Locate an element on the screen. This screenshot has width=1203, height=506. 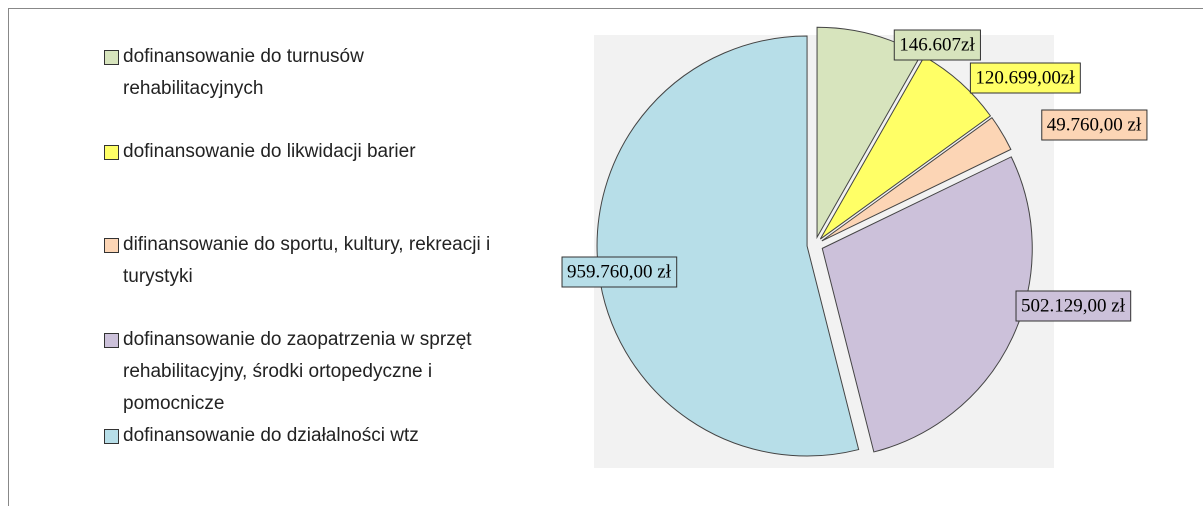
legend-label: dofinansowanie do działalności wtz is located at coordinates (271, 435).